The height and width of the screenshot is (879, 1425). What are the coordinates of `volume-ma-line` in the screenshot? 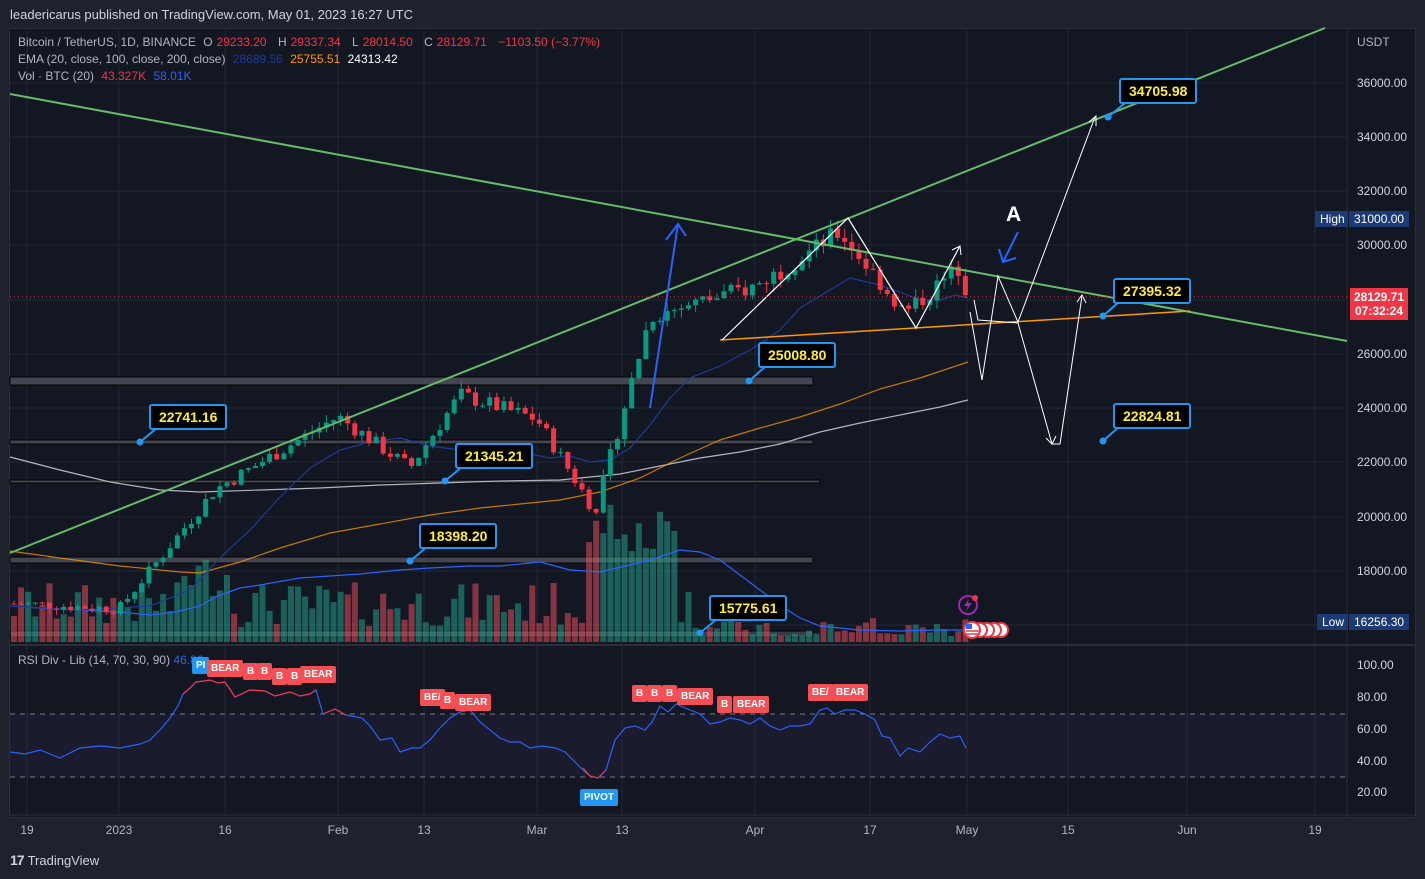 It's located at (489, 590).